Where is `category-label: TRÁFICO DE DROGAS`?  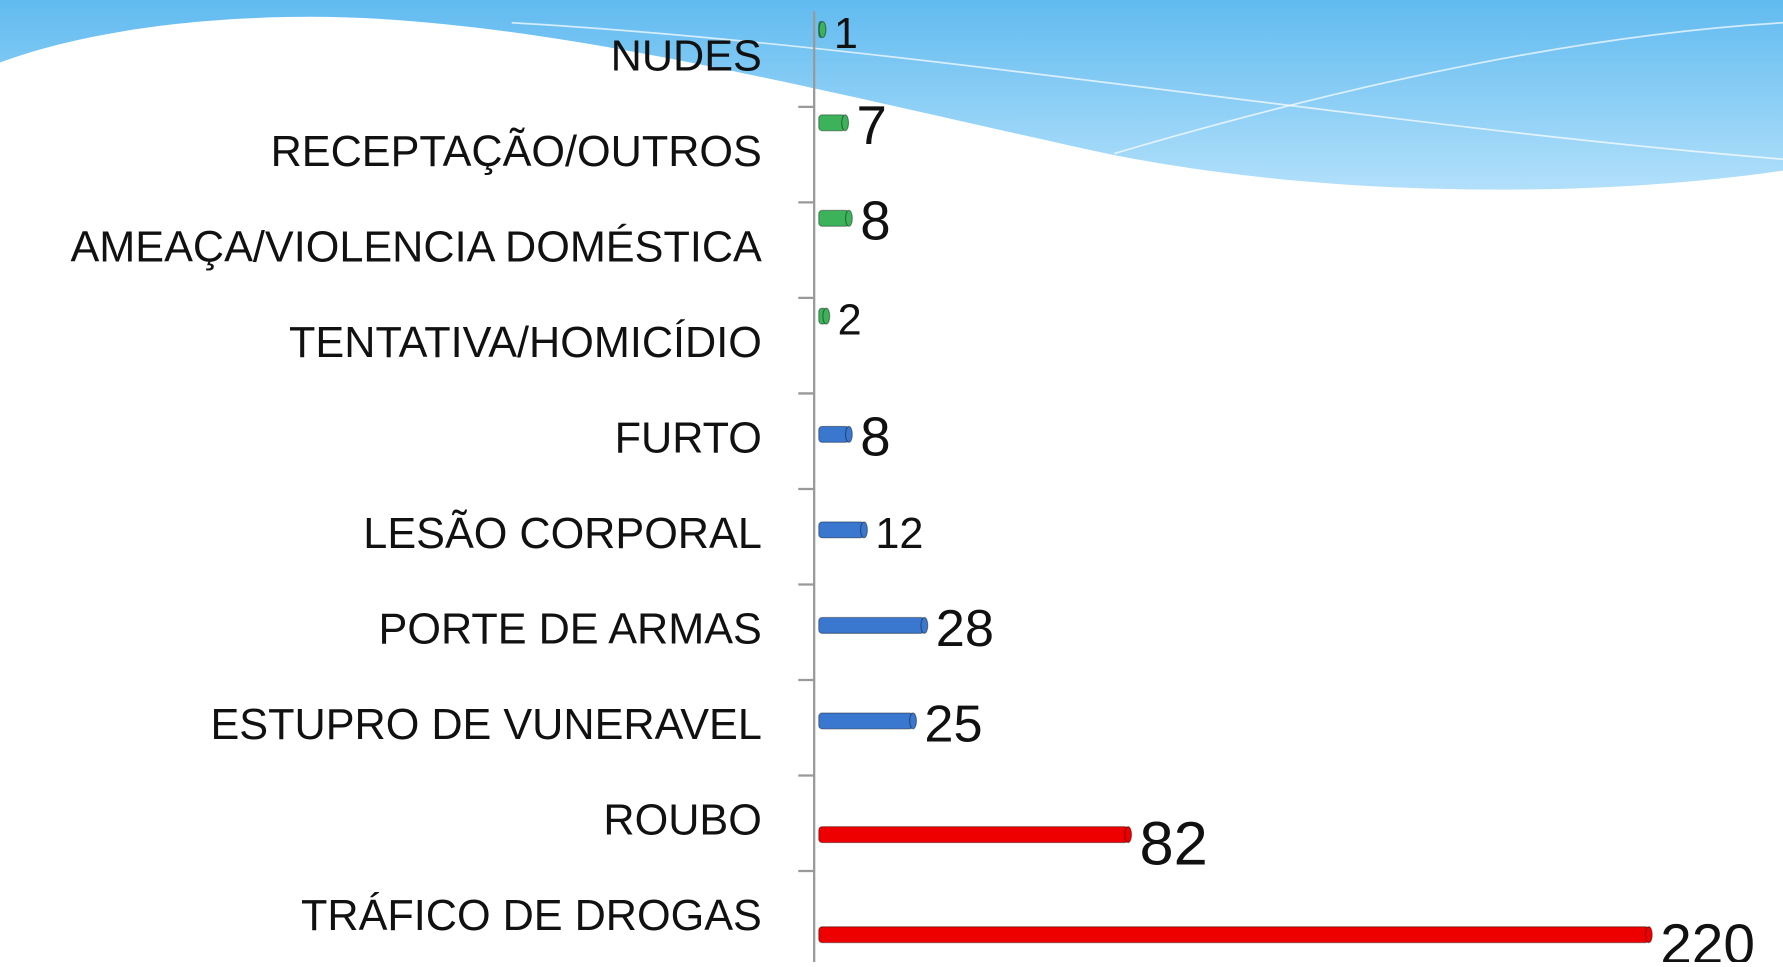 category-label: TRÁFICO DE DROGAS is located at coordinates (531, 916).